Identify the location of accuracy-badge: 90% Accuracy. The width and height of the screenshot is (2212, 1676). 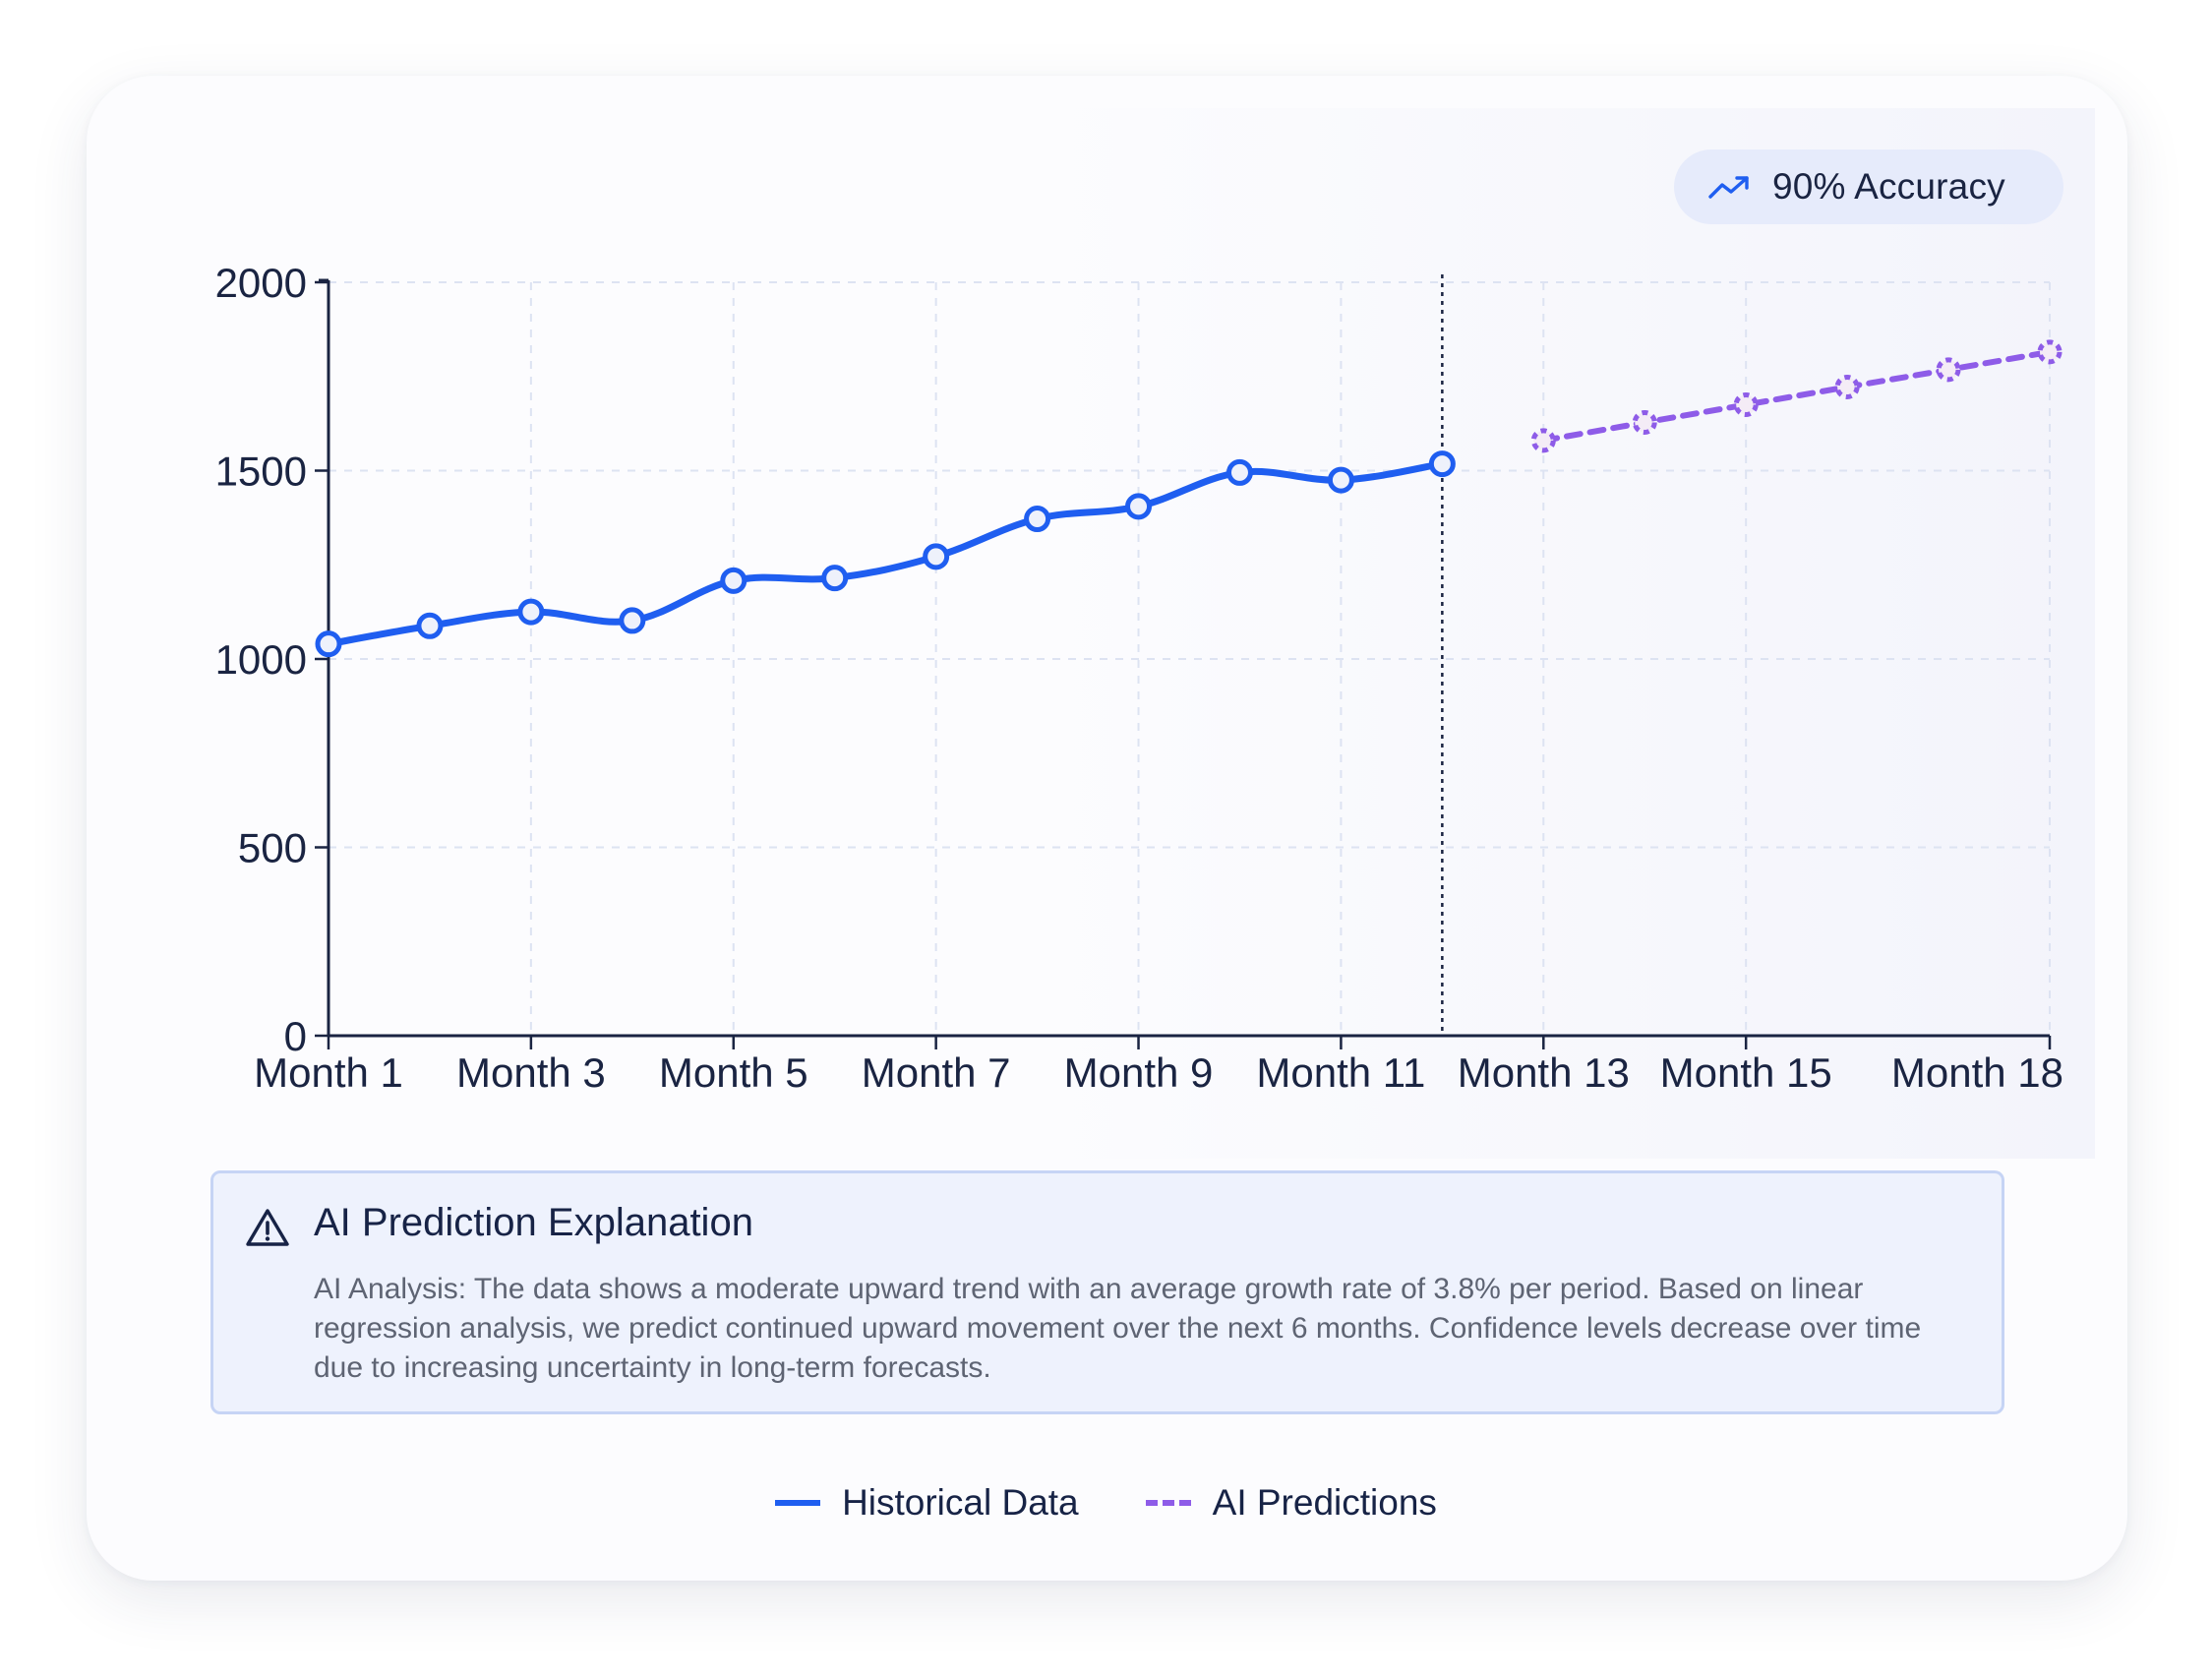
(1868, 187).